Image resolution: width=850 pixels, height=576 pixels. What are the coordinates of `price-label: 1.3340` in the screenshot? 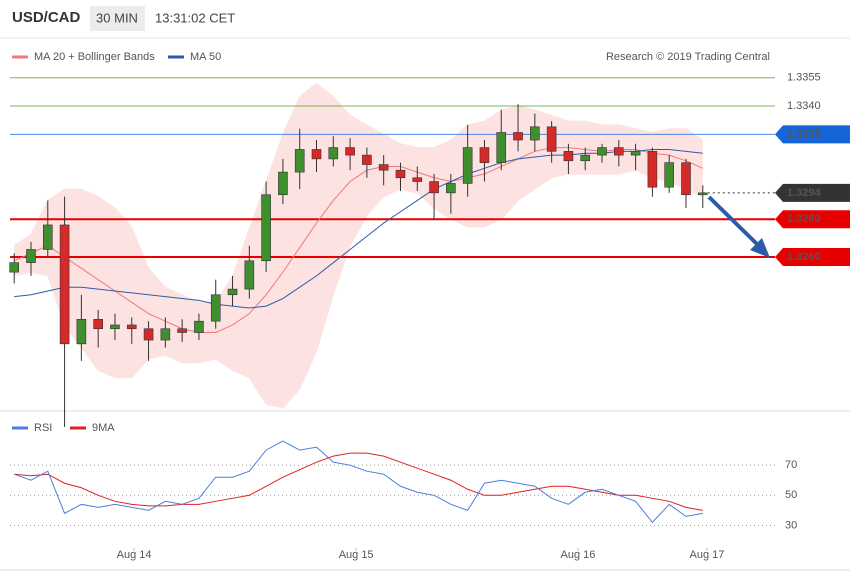 It's located at (804, 106).